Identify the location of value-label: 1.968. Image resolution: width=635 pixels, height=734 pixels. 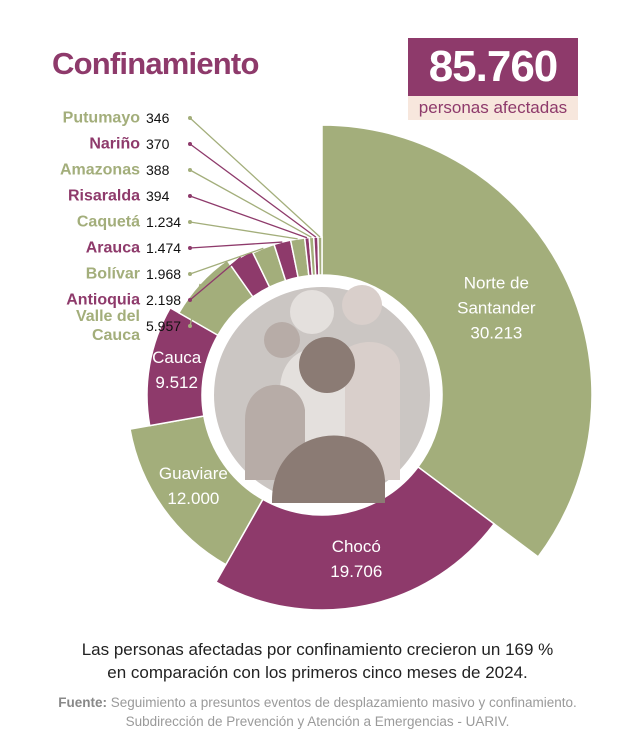
(164, 274).